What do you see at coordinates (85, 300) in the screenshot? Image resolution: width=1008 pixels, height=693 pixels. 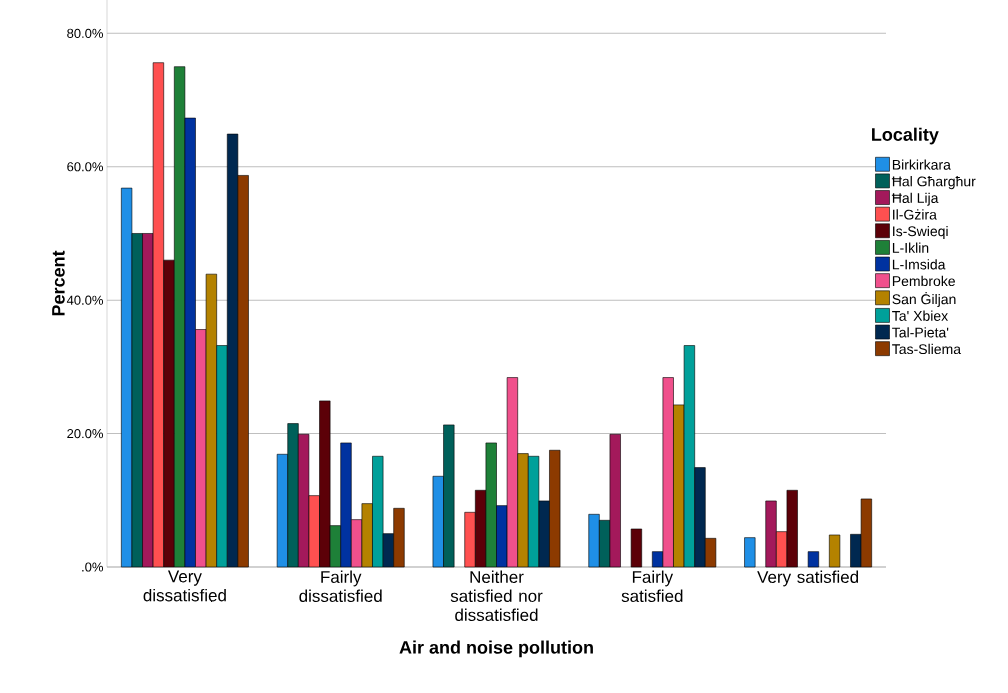 I see `y-tick-label: 40.0%` at bounding box center [85, 300].